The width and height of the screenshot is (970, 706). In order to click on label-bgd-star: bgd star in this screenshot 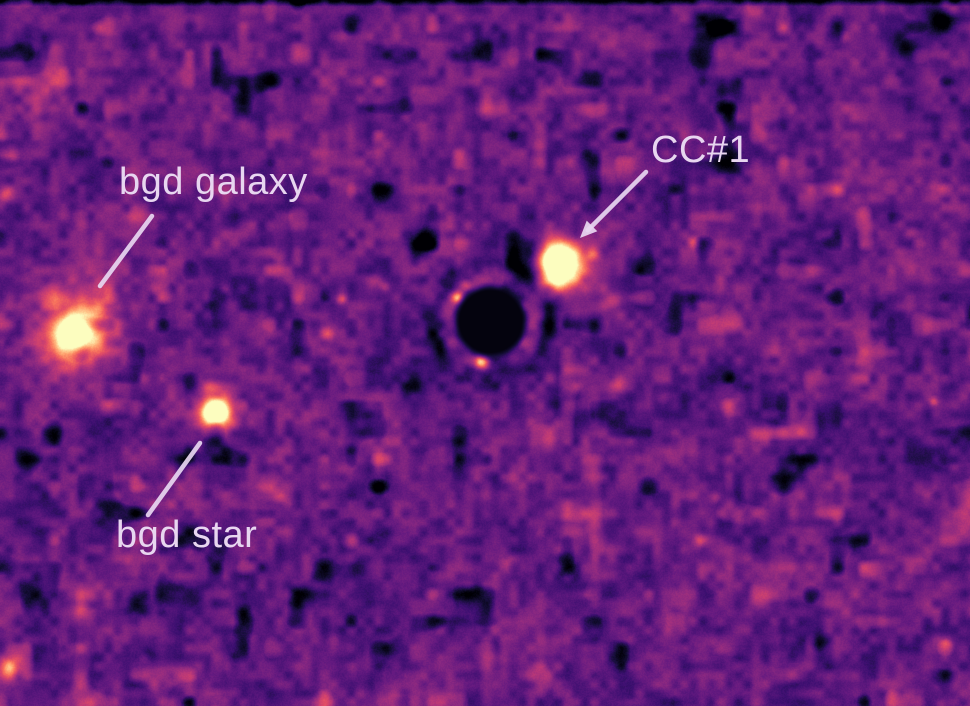, I will do `click(187, 535)`.